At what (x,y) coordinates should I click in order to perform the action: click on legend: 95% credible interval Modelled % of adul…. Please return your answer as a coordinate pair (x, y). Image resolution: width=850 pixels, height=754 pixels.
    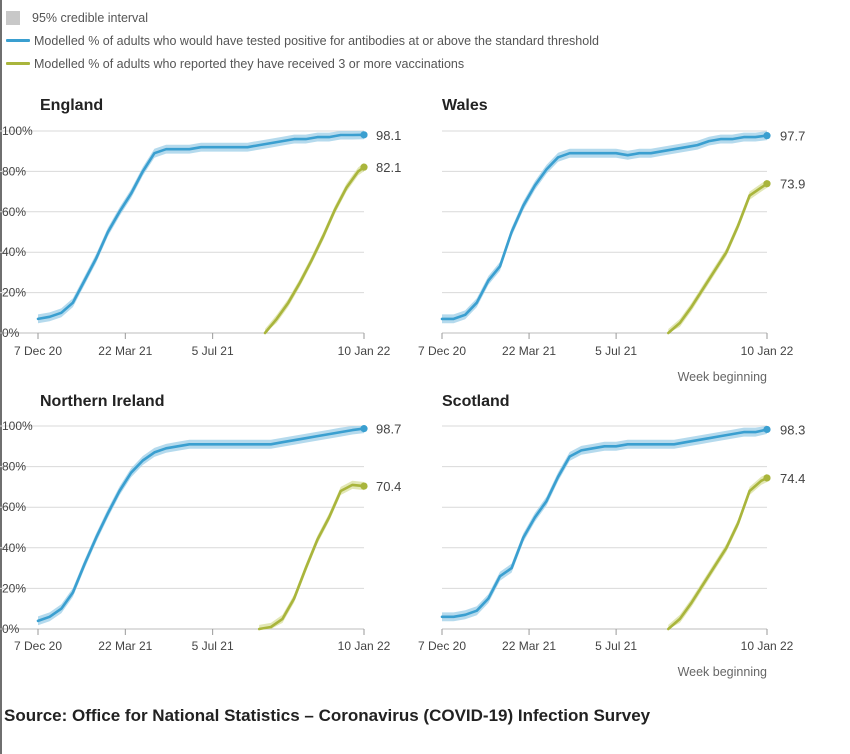
    Looking at the image, I should click on (302, 40).